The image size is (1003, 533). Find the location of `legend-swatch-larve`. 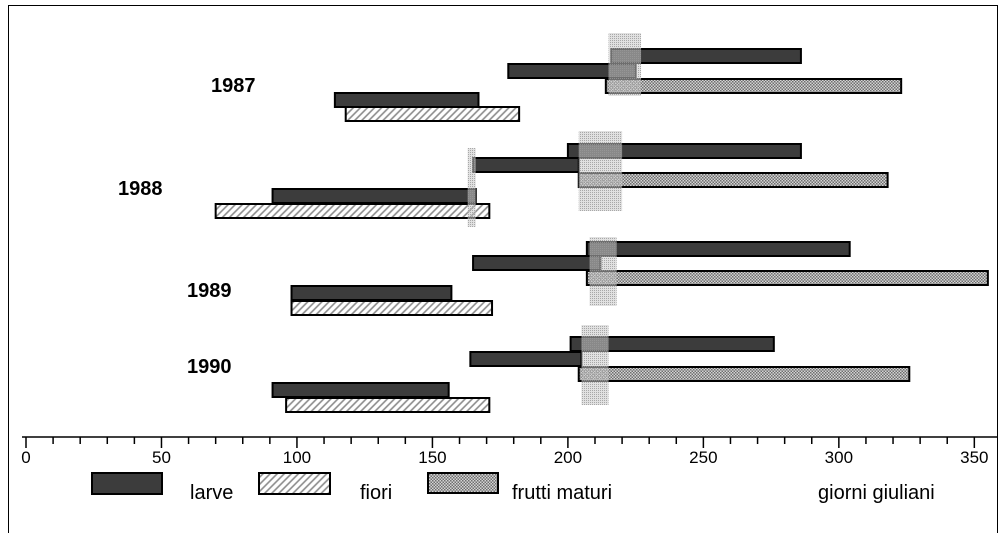

legend-swatch-larve is located at coordinates (127, 483).